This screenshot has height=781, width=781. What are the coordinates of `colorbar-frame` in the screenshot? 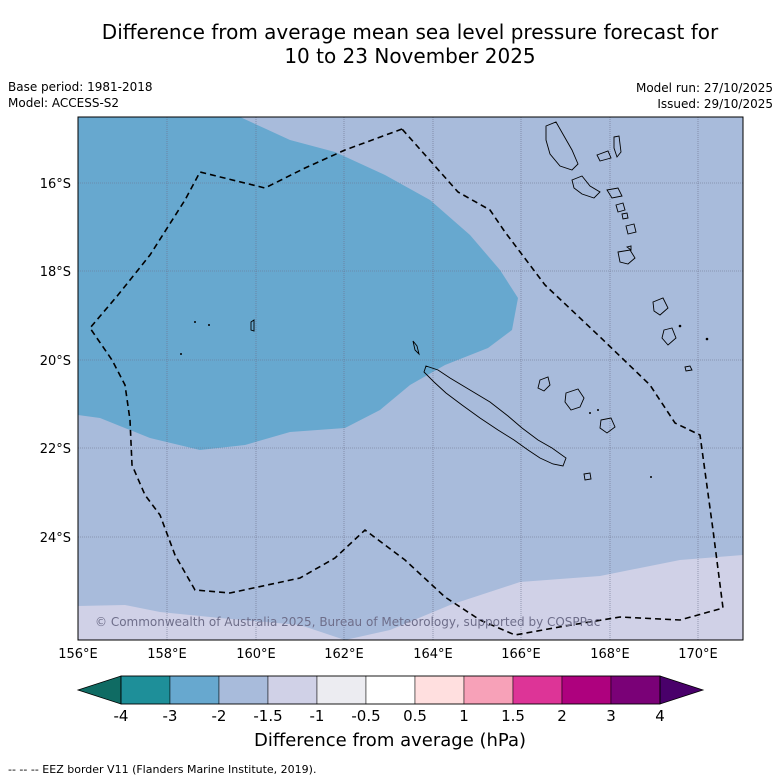 It's located at (390, 690).